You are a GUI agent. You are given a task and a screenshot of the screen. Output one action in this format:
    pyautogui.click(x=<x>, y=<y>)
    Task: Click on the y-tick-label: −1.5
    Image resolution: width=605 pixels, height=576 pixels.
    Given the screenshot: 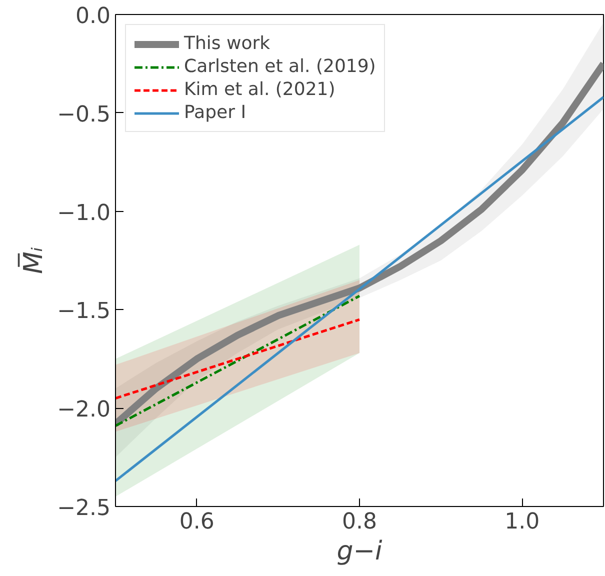 What is the action you would take?
    pyautogui.click(x=83, y=311)
    